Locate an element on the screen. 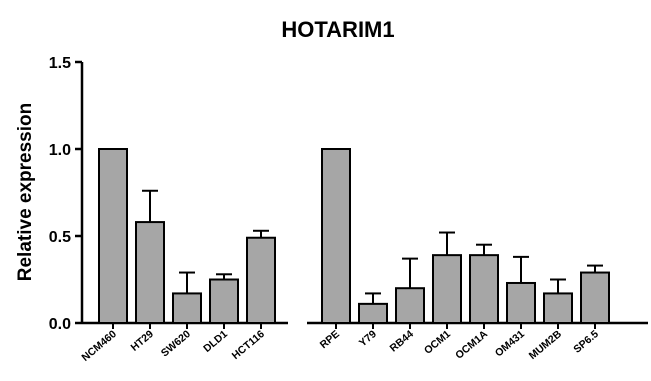  x-tick-label: MUM2B is located at coordinates (546, 345).